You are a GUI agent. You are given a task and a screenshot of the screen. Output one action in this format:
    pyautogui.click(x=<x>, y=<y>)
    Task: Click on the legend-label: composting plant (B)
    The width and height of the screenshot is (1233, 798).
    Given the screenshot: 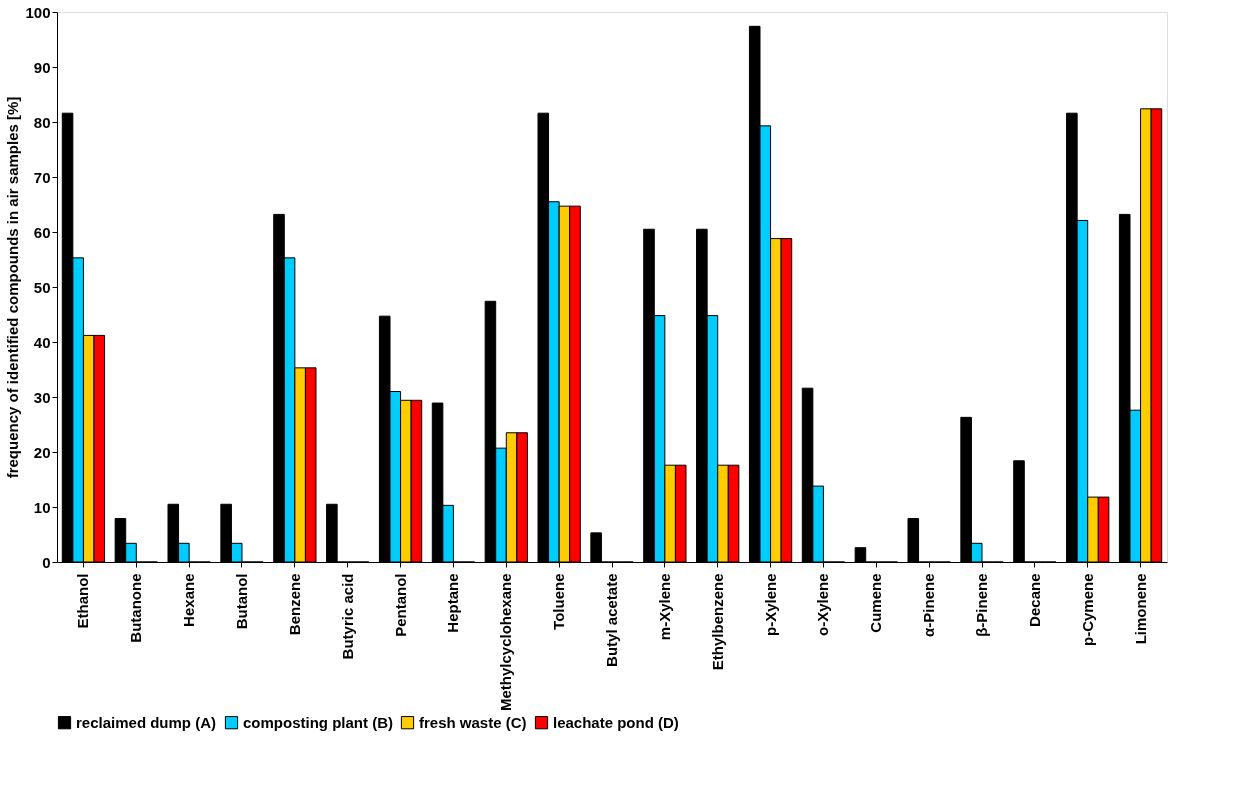 What is the action you would take?
    pyautogui.click(x=318, y=722)
    